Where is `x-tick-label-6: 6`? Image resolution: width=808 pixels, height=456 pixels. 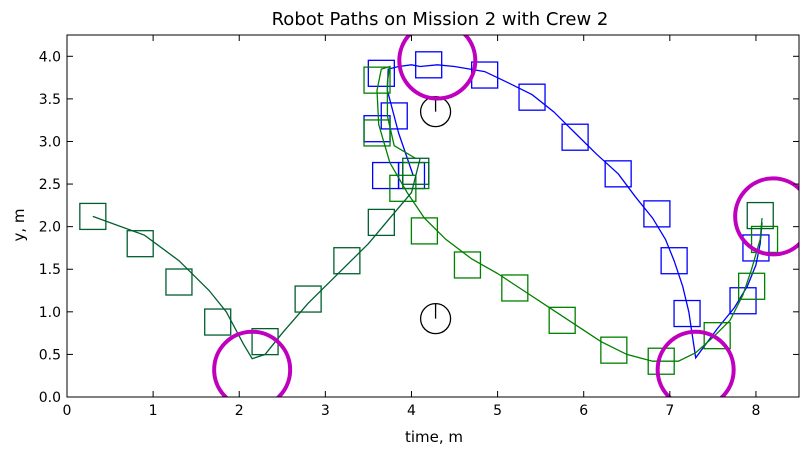 x-tick-label-6: 6 is located at coordinates (583, 411).